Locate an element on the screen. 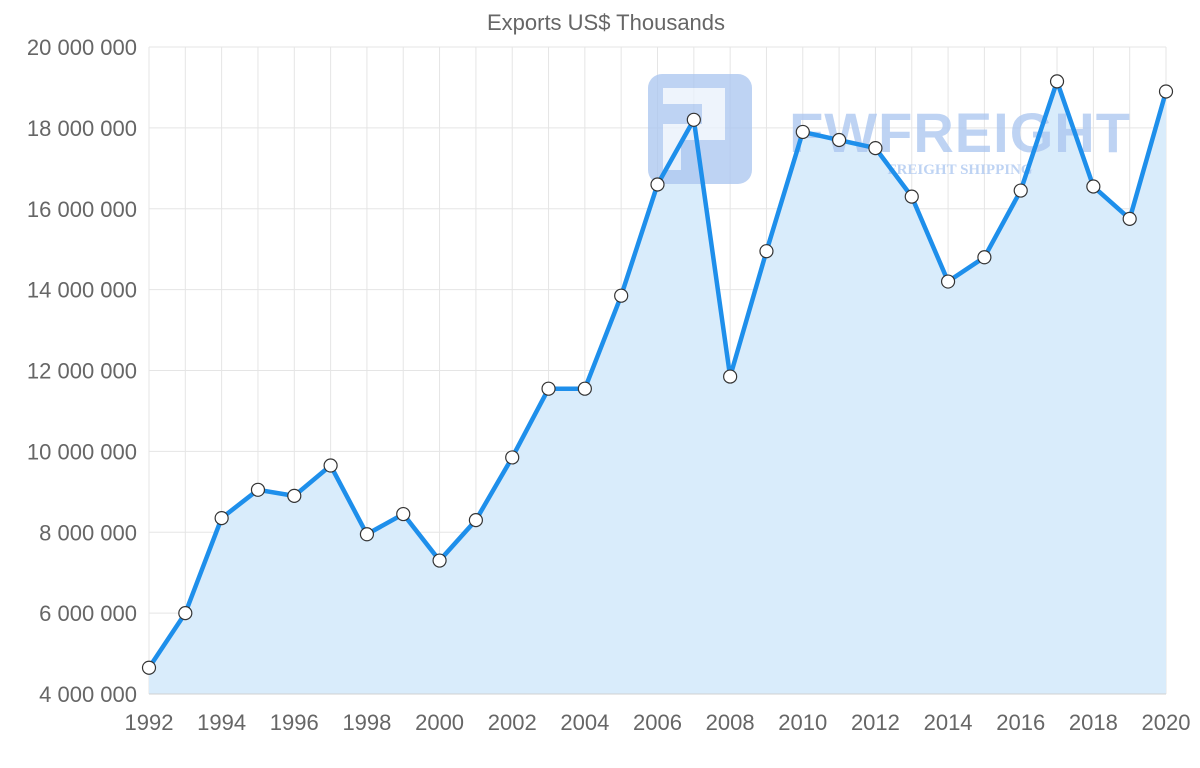 The height and width of the screenshot is (768, 1200). x-tick-label: 2002 is located at coordinates (512, 722).